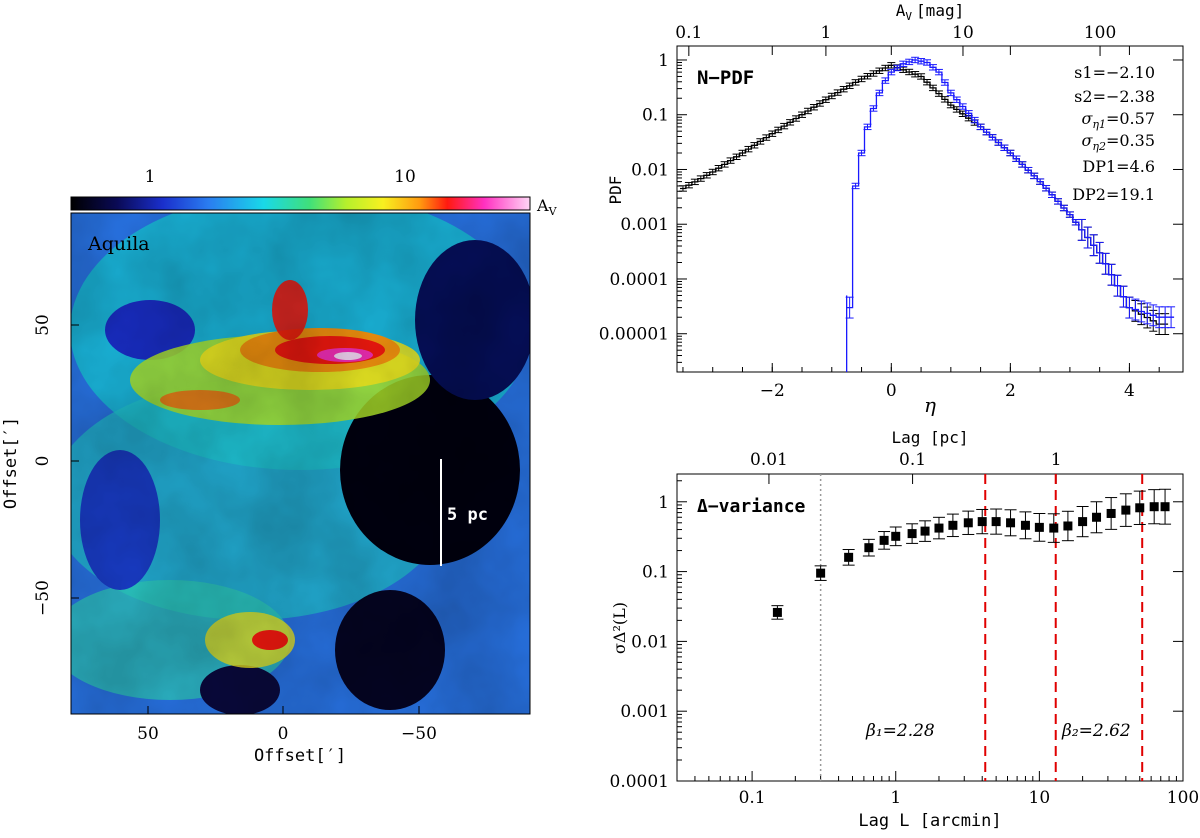 The image size is (1200, 838). Describe the element at coordinates (663, 61) in the screenshot. I see `npdf-y-tick-label: 1` at that location.